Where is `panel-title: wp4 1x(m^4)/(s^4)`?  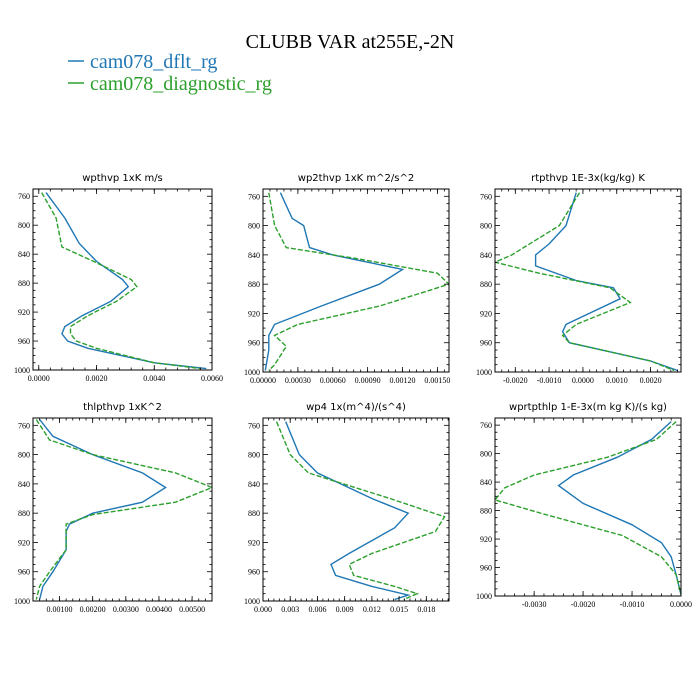
panel-title: wp4 1x(m^4)/(s^4) is located at coordinates (356, 407).